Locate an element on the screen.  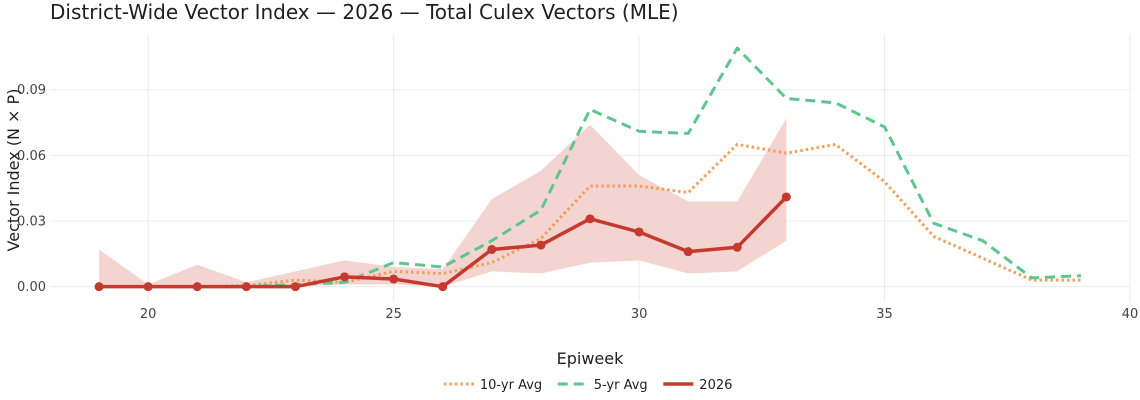
legend-label: 10-yr Avg is located at coordinates (511, 385).